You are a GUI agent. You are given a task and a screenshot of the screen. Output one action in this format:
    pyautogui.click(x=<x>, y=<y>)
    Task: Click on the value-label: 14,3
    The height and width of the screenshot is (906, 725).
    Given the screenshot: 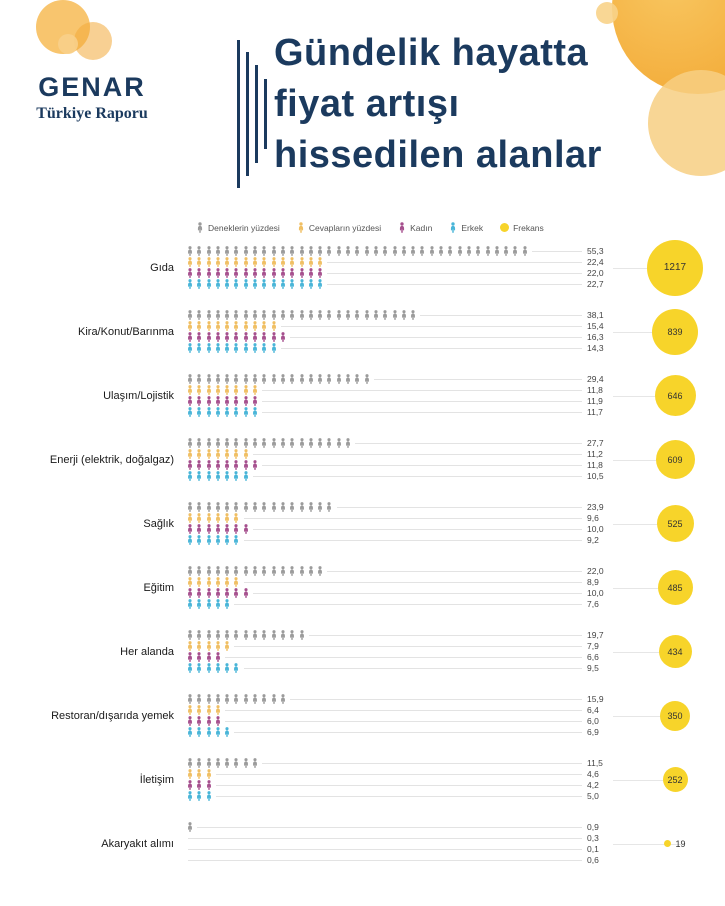 What is the action you would take?
    pyautogui.click(x=595, y=348)
    